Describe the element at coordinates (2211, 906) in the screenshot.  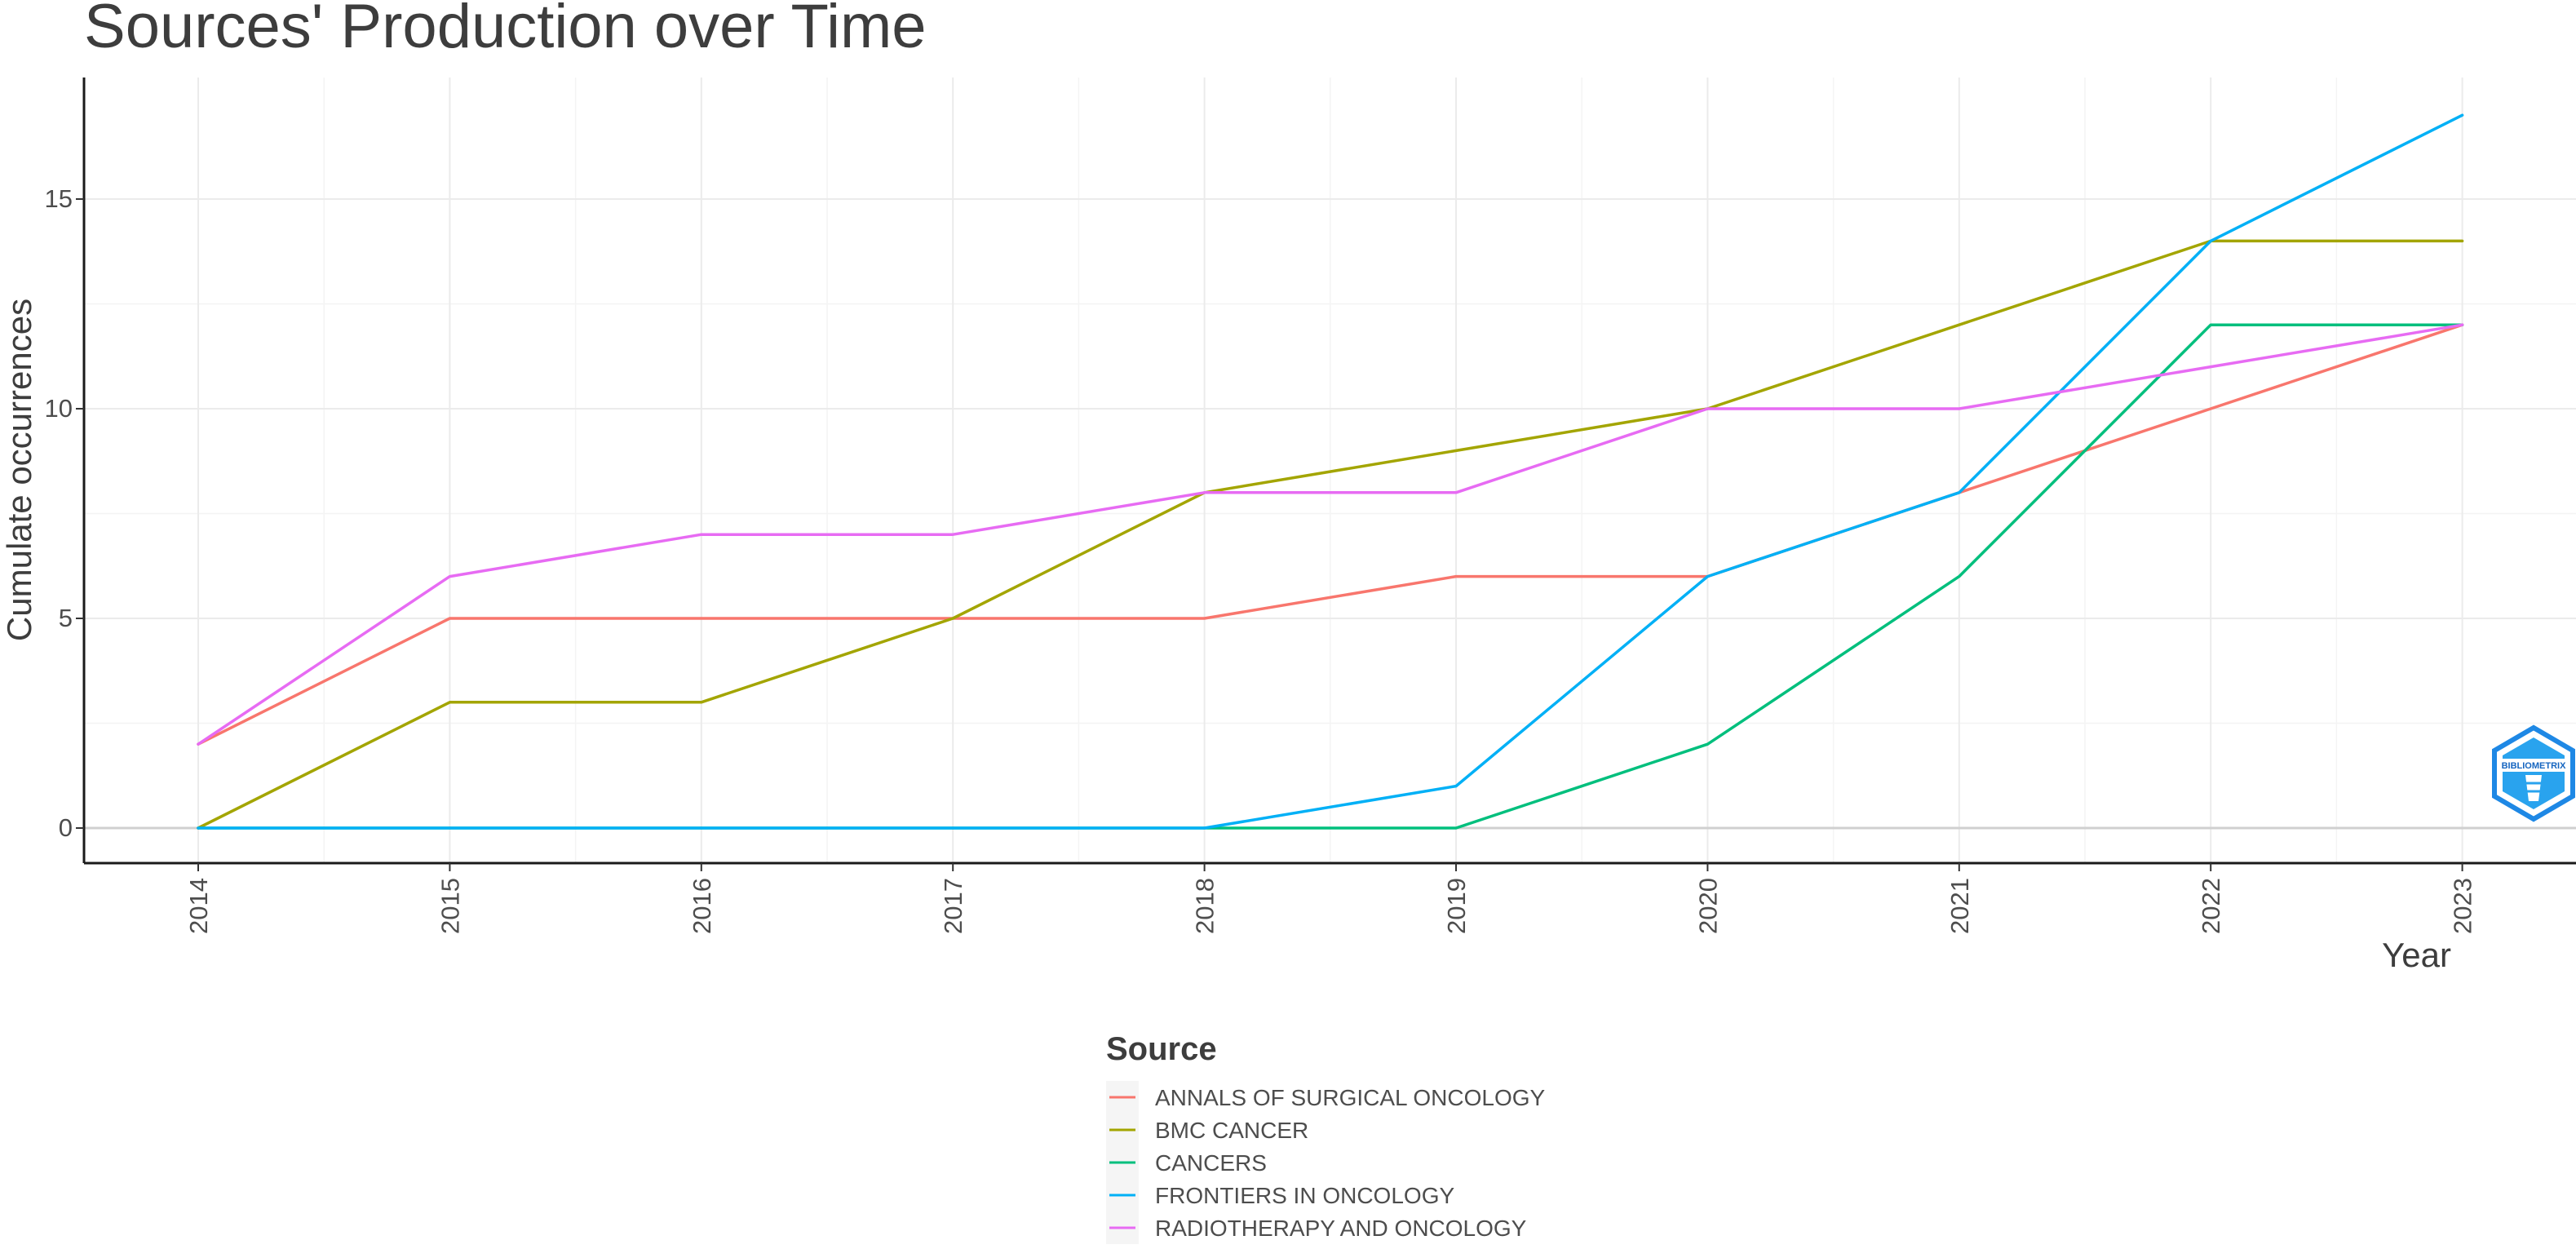
I see `x-tick-label: 2022` at that location.